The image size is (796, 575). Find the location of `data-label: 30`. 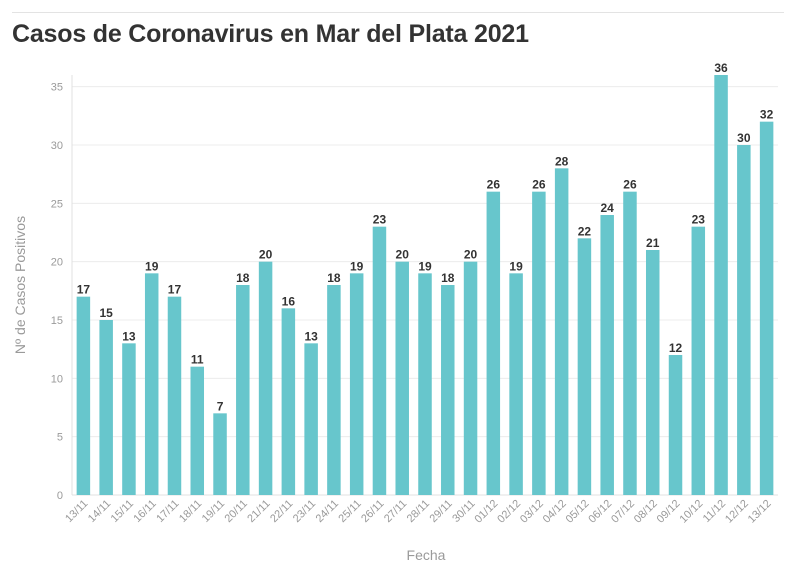

data-label: 30 is located at coordinates (744, 138).